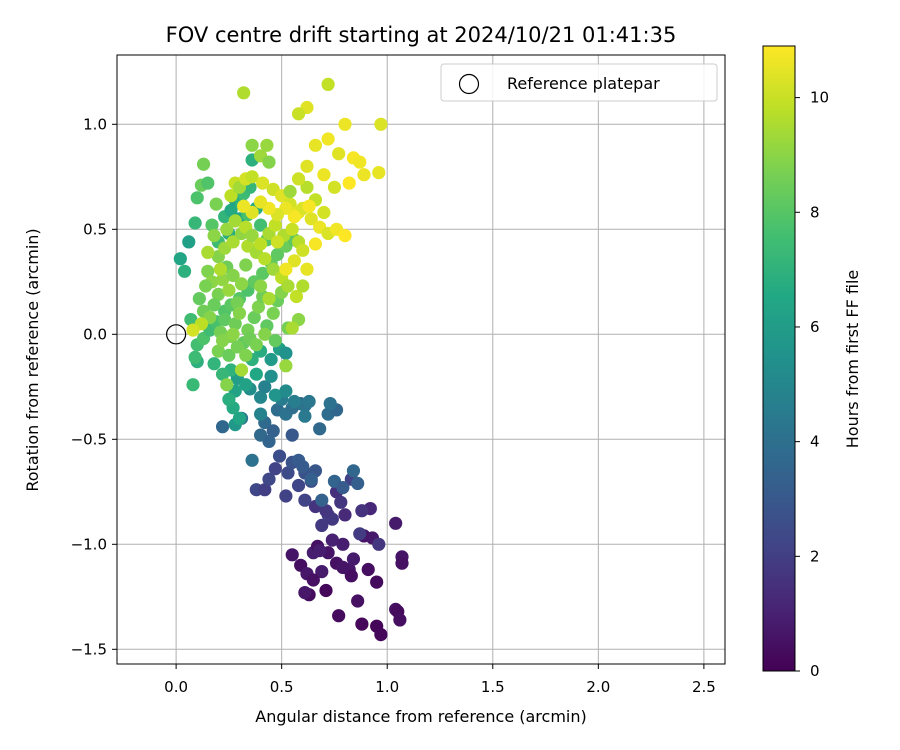 Image resolution: width=900 pixels, height=750 pixels. What do you see at coordinates (583, 83) in the screenshot?
I see `legend-label-reference: Reference platepar` at bounding box center [583, 83].